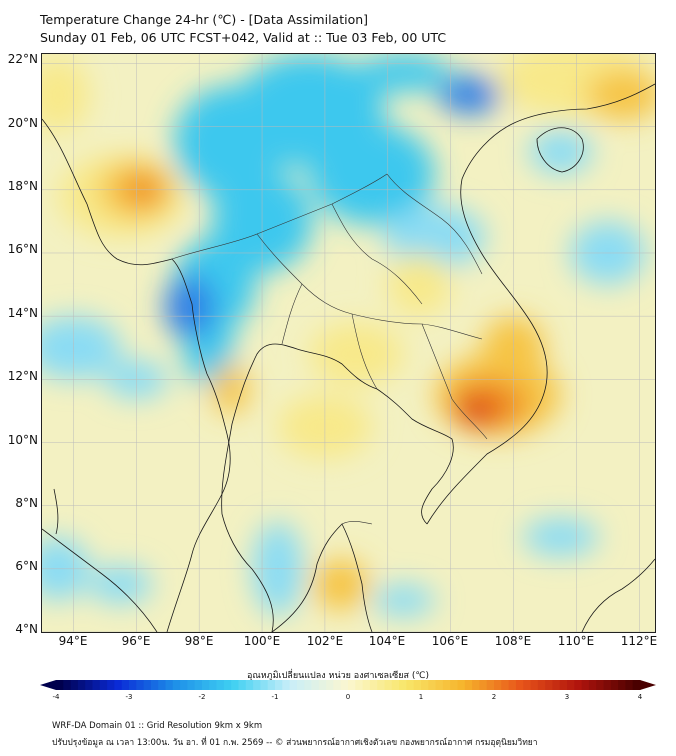 The height and width of the screenshot is (756, 676). I want to click on colorbar-tick-label: 3, so click(567, 697).